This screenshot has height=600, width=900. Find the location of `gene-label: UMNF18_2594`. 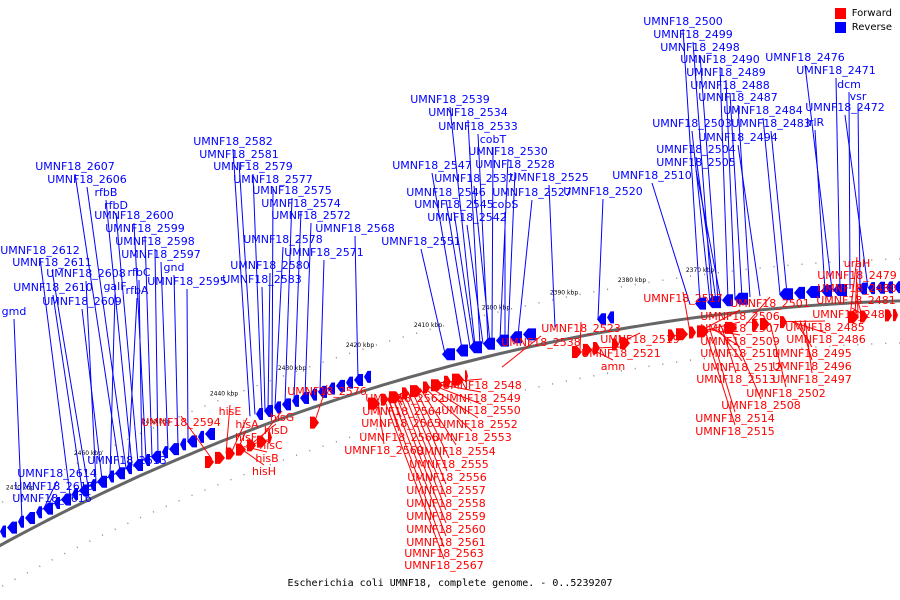

gene-label: UMNF18_2594 is located at coordinates (181, 422).